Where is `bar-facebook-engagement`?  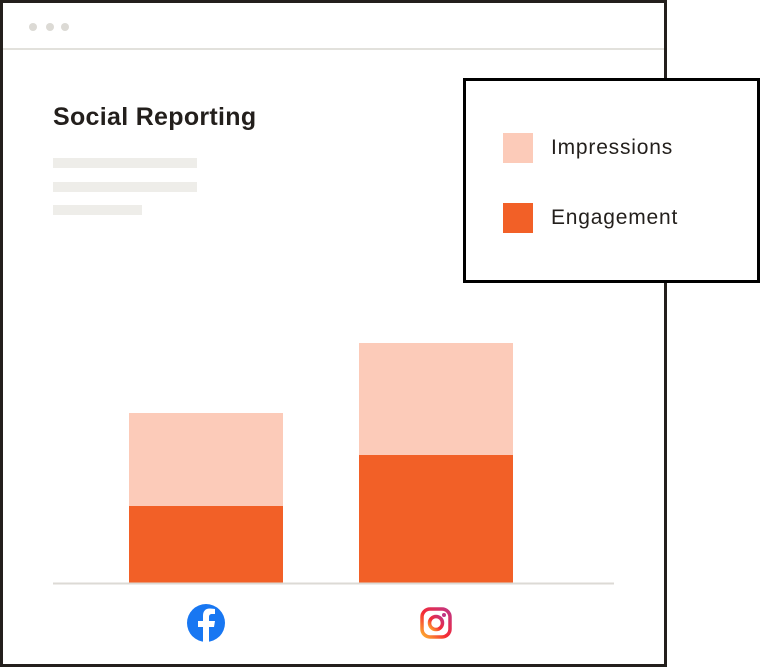 bar-facebook-engagement is located at coordinates (206, 544).